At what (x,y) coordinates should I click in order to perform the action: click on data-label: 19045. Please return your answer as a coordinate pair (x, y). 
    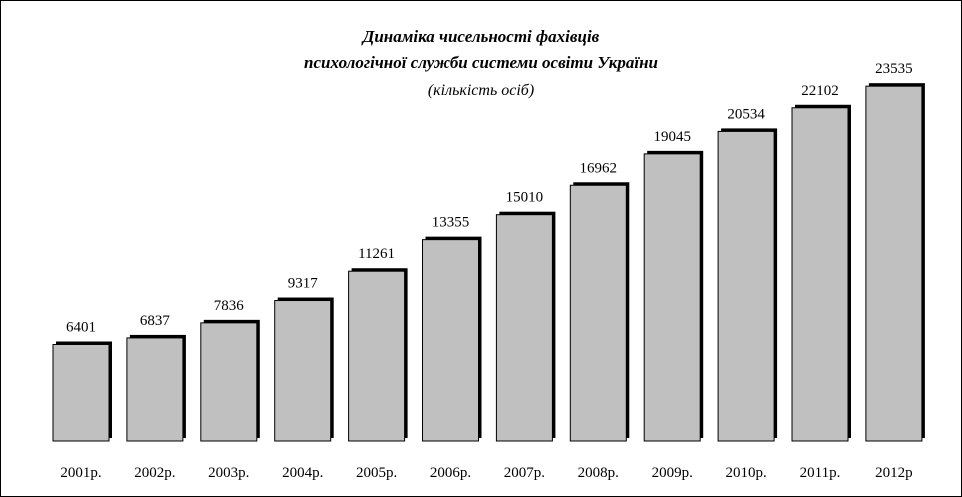
    Looking at the image, I should click on (672, 137).